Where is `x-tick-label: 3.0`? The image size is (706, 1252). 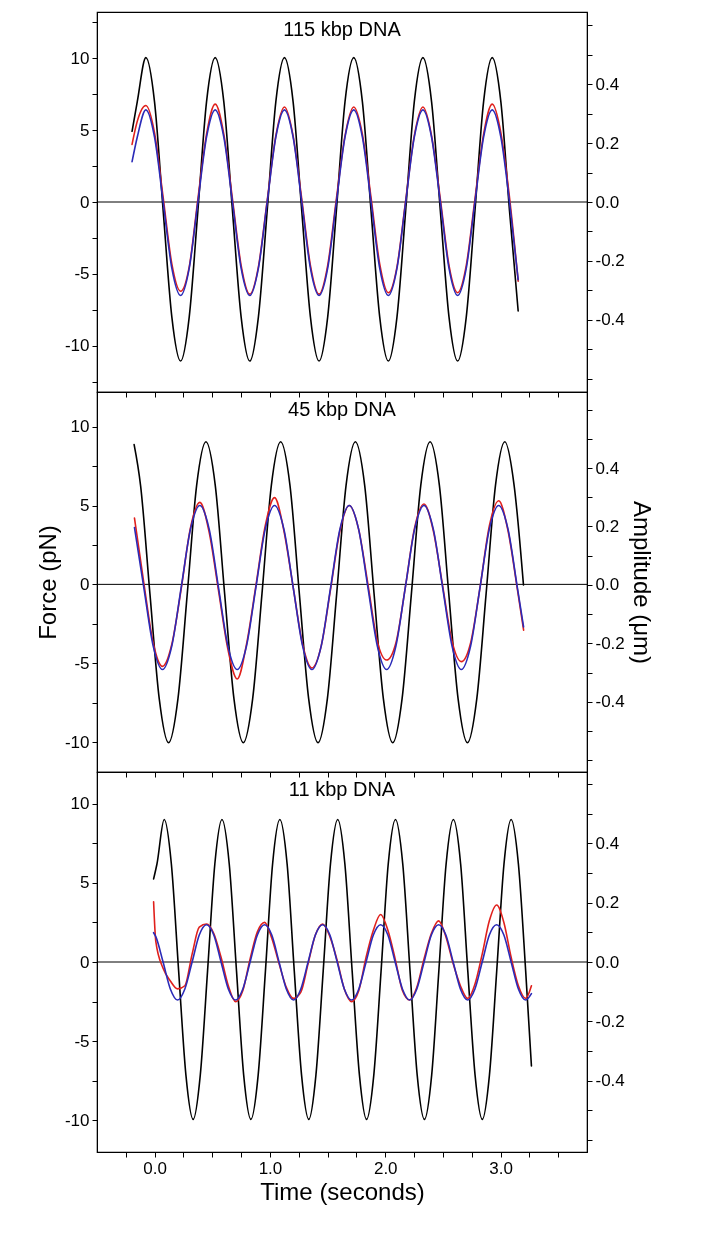
x-tick-label: 3.0 is located at coordinates (501, 1168).